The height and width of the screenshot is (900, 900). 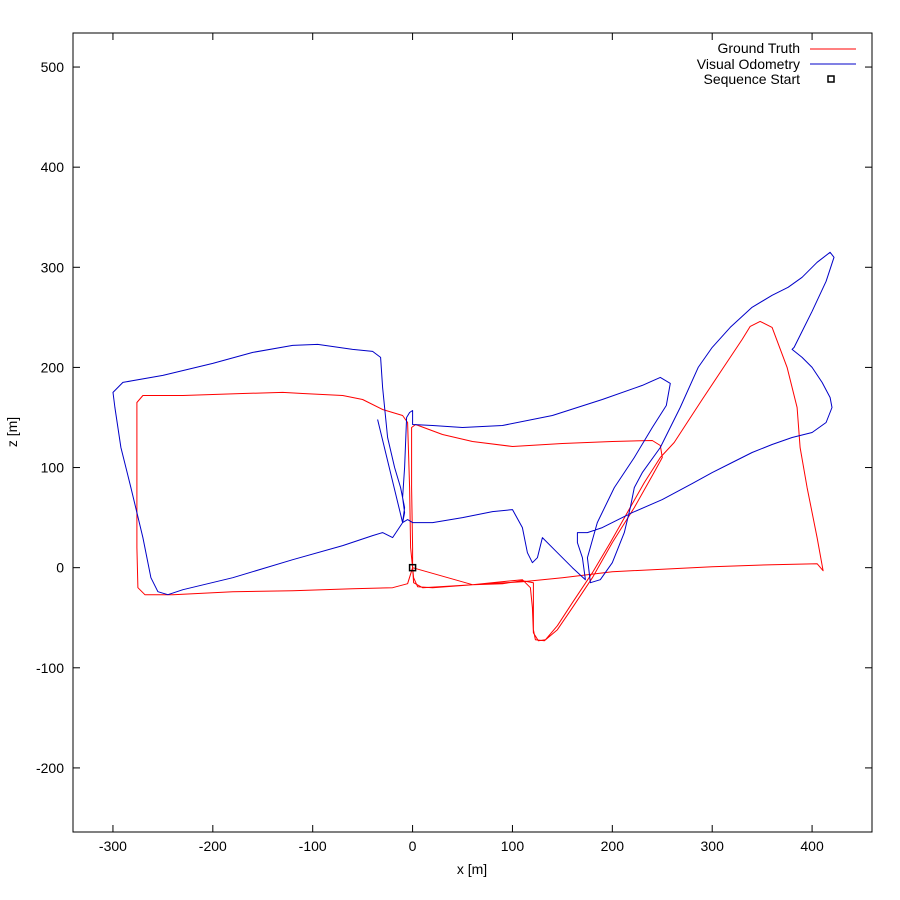 What do you see at coordinates (213, 846) in the screenshot?
I see `x-tick-label: -200` at bounding box center [213, 846].